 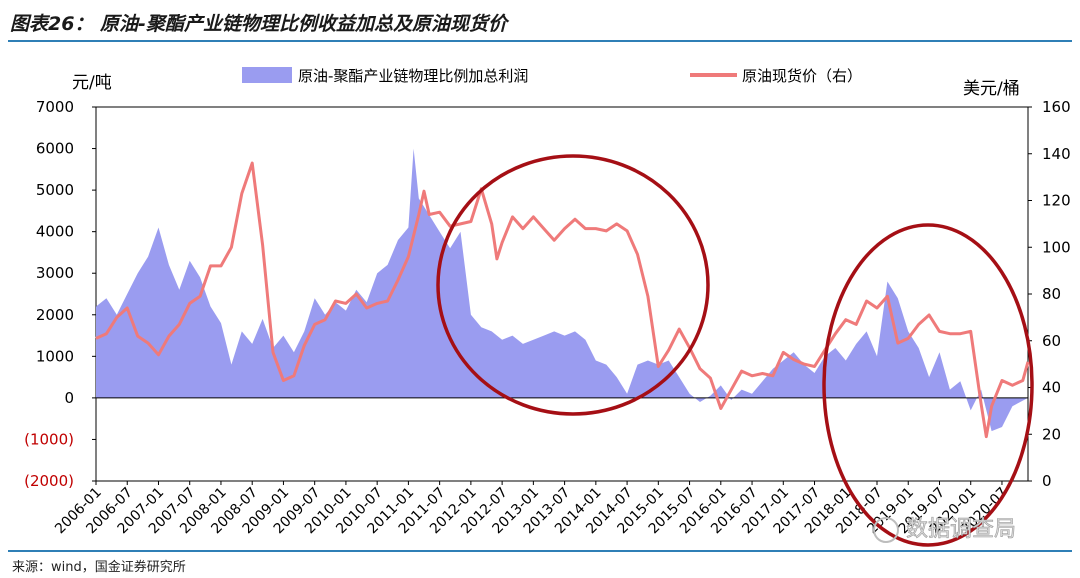 I want to click on right-axis-tick-label: 120, so click(x=1056, y=201).